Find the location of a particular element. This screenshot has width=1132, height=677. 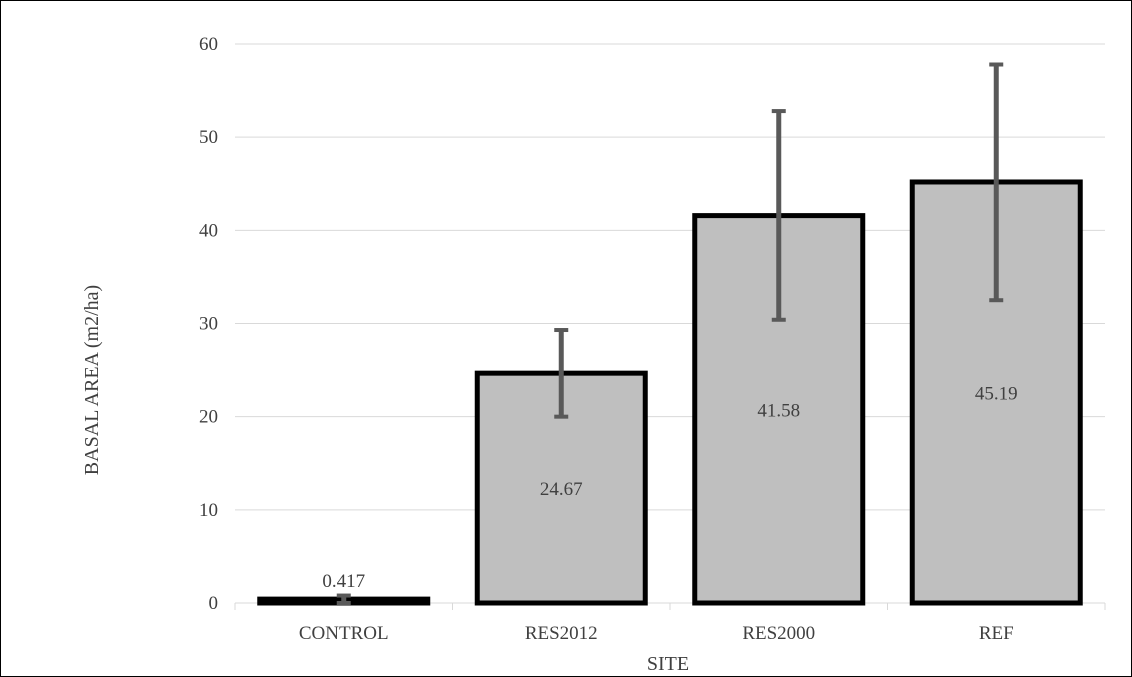

x-category-label: RES2000 is located at coordinates (778, 633).